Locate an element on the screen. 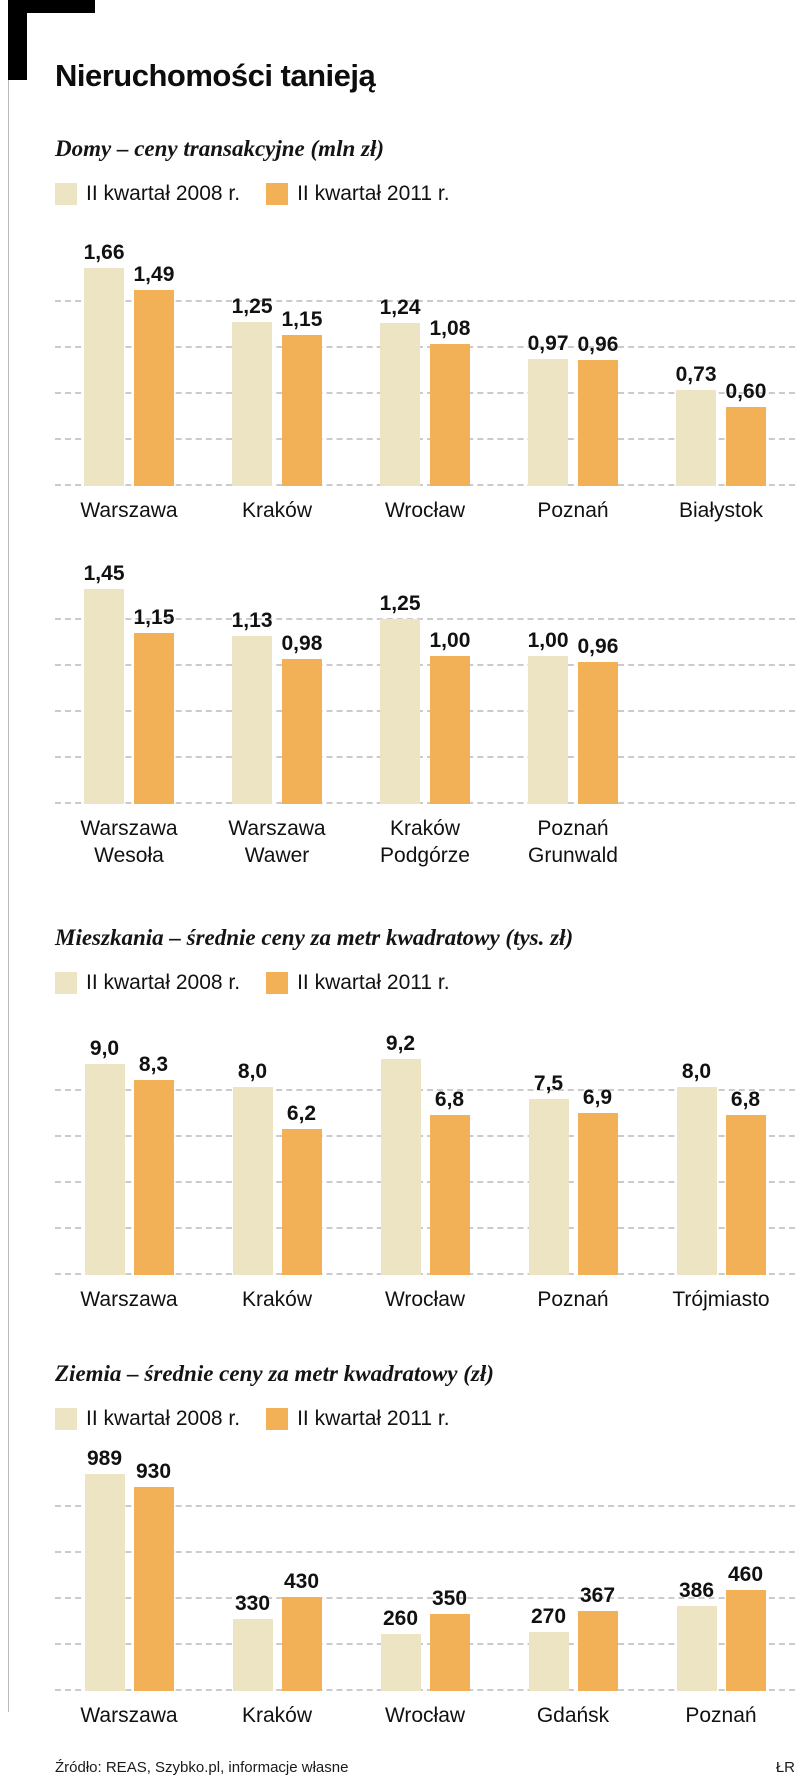 Image resolution: width=805 pixels, height=1784 pixels. value-label: 430 is located at coordinates (301, 1581).